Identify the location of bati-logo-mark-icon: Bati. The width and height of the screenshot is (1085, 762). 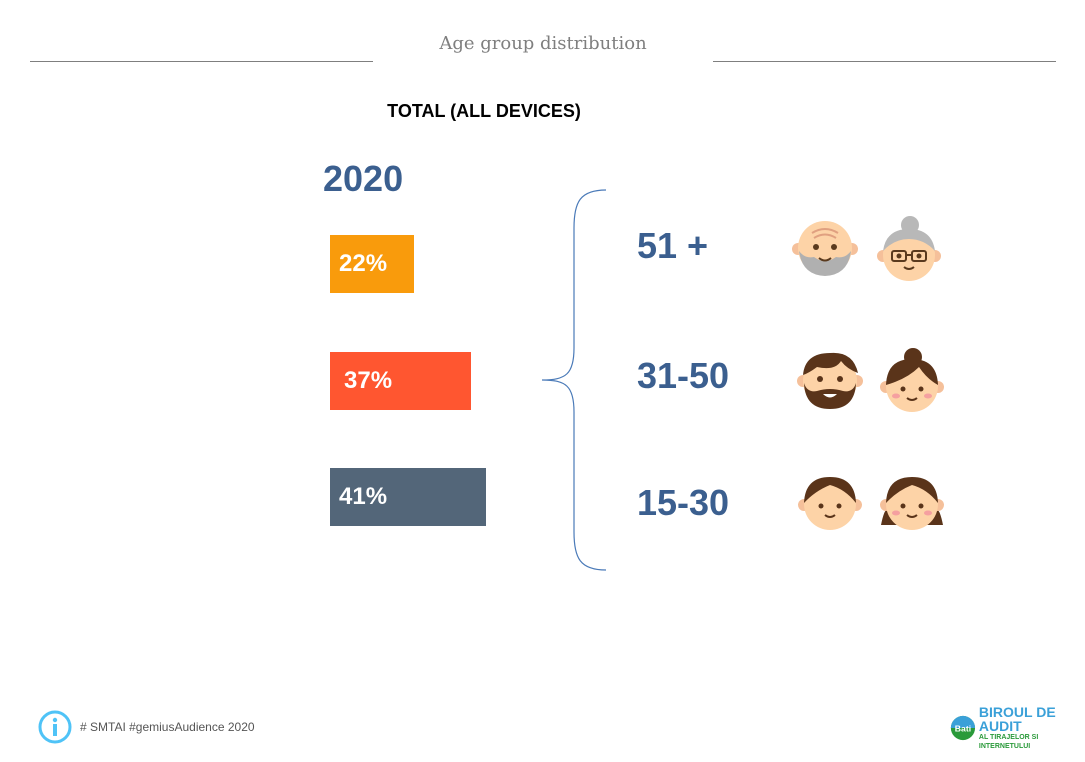
(963, 728).